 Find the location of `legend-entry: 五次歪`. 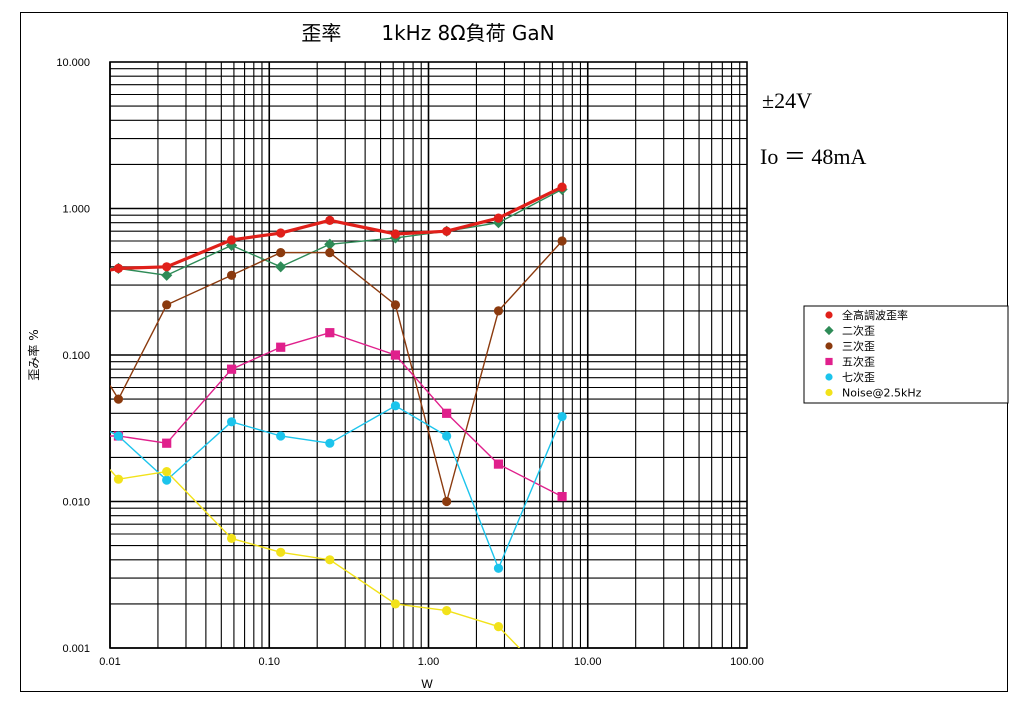

legend-entry: 五次歪 is located at coordinates (858, 362).